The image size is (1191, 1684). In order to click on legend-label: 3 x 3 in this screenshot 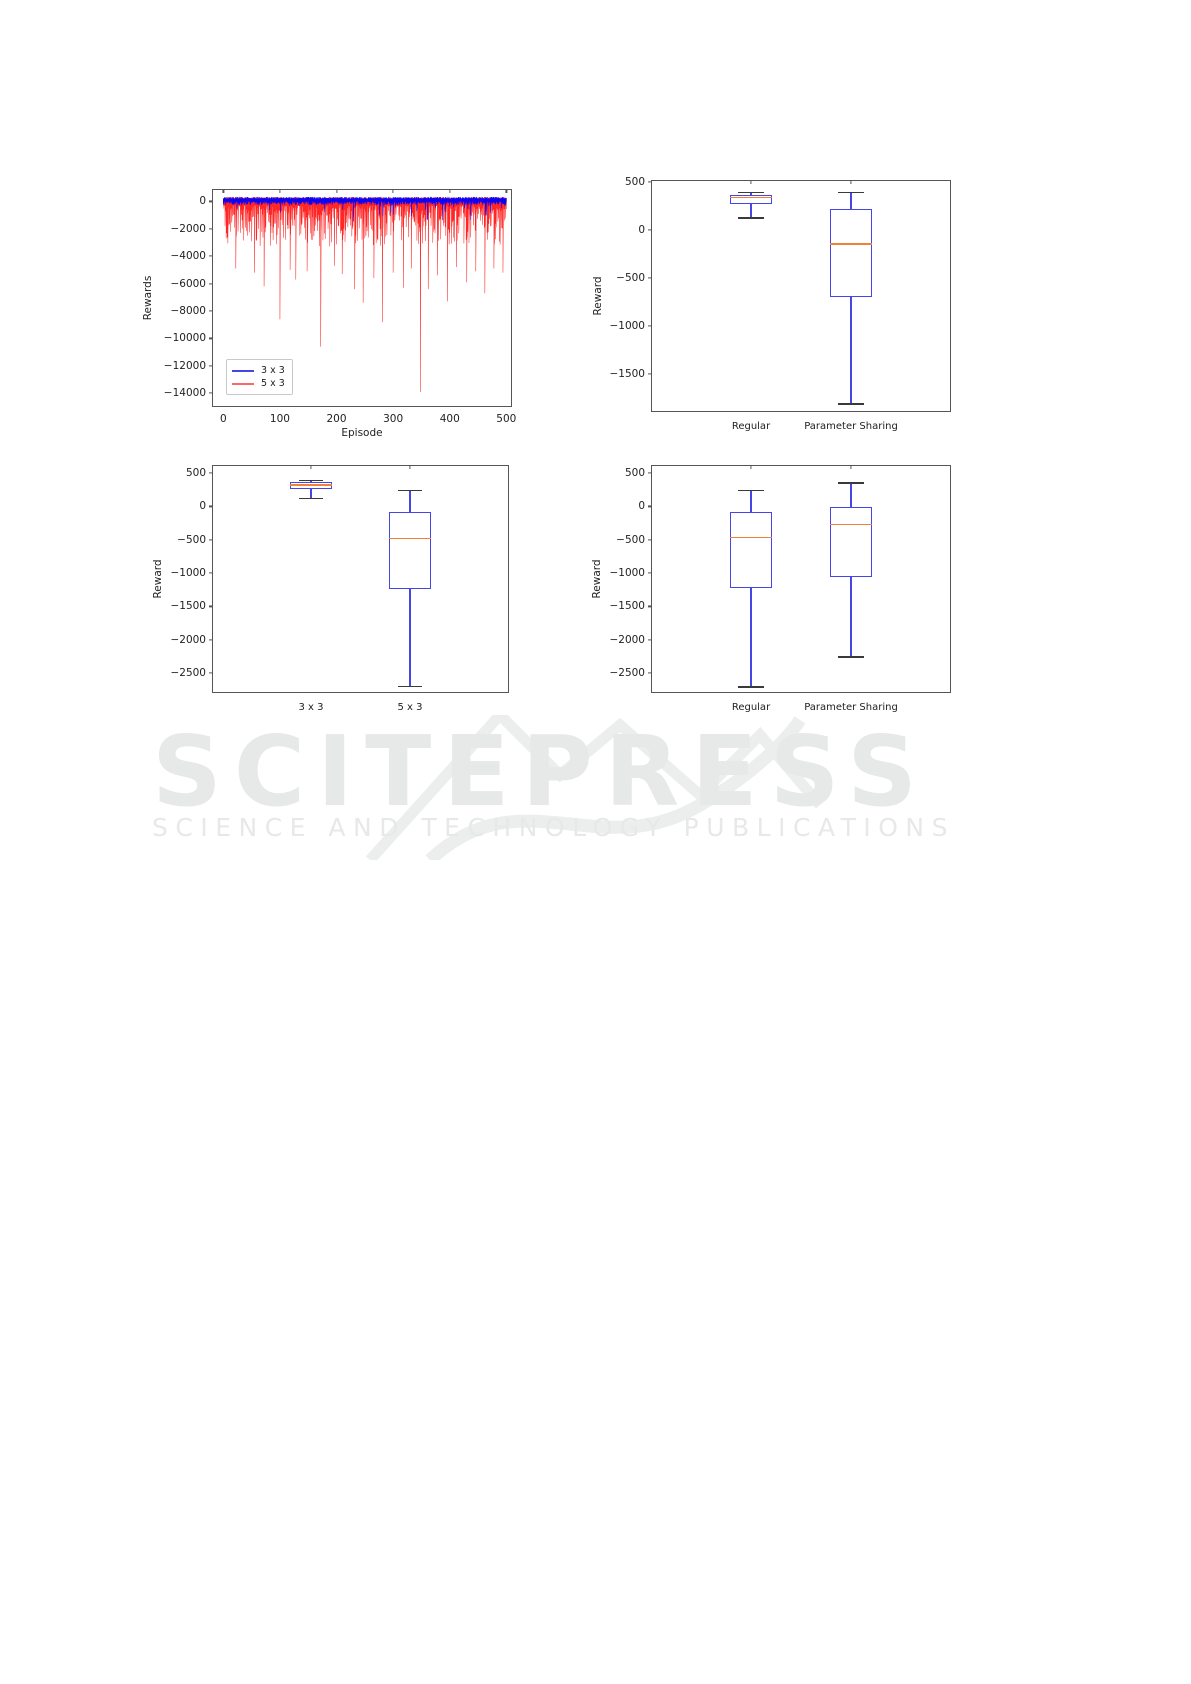, I will do `click(273, 370)`.